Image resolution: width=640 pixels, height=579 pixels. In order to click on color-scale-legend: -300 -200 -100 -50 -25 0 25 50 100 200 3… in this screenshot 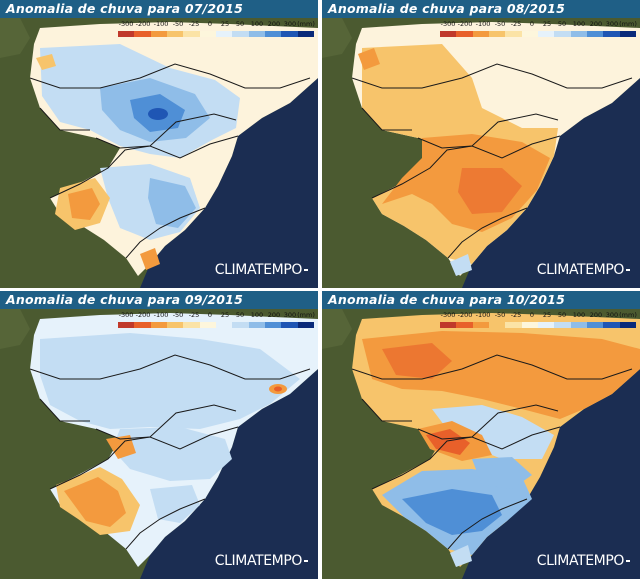, I will do `click(216, 319)`.